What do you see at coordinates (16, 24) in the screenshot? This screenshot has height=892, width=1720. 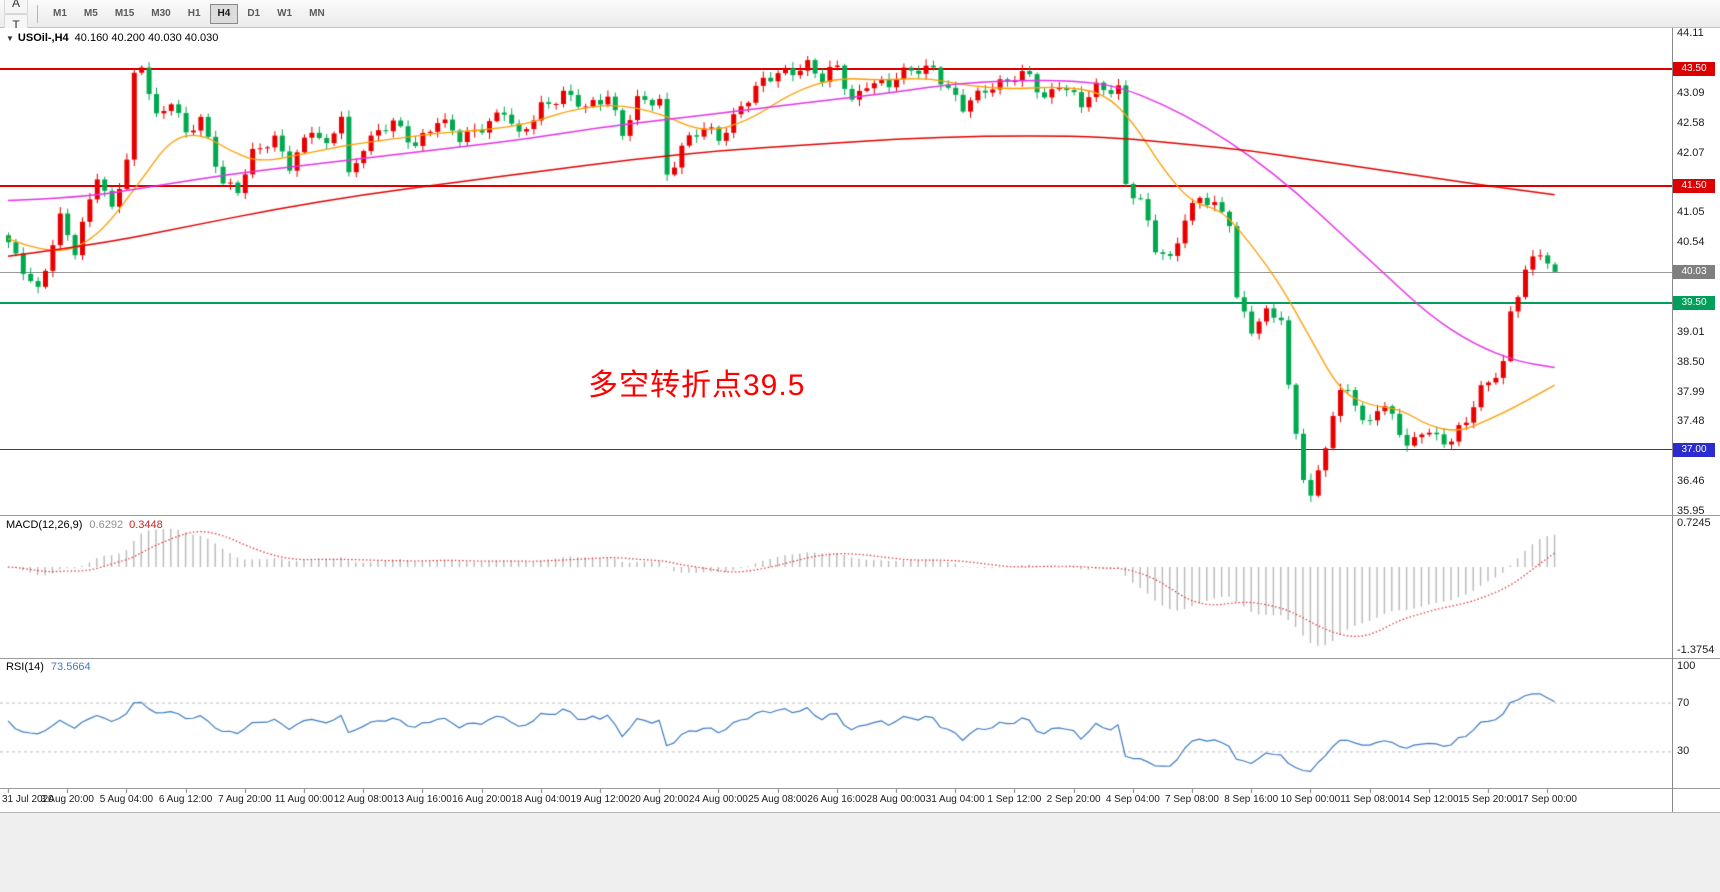 I see `text-tool-button-glyph: T` at bounding box center [16, 24].